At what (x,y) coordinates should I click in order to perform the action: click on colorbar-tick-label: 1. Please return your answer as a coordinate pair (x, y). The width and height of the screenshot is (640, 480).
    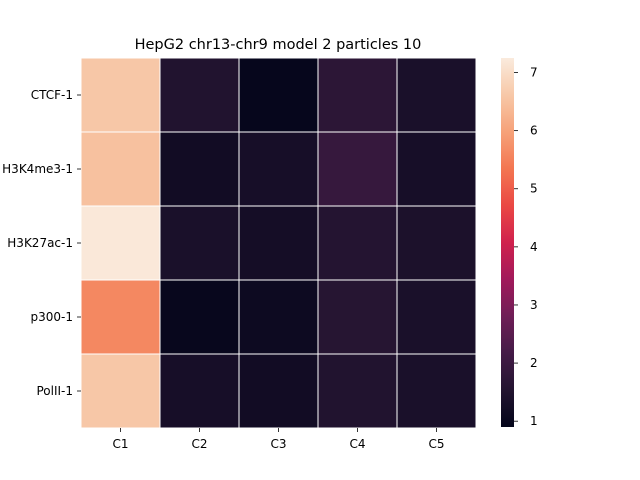
    Looking at the image, I should click on (534, 421).